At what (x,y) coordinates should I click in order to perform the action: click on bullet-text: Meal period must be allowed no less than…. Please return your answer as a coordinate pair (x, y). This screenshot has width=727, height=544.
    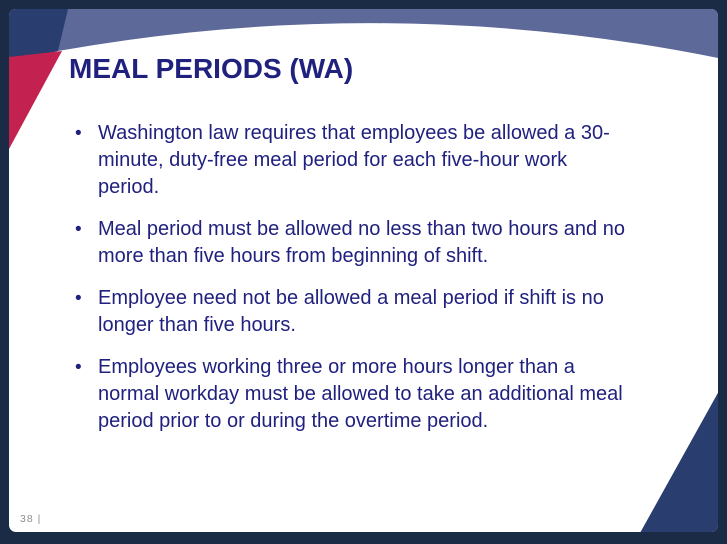
    Looking at the image, I should click on (361, 242).